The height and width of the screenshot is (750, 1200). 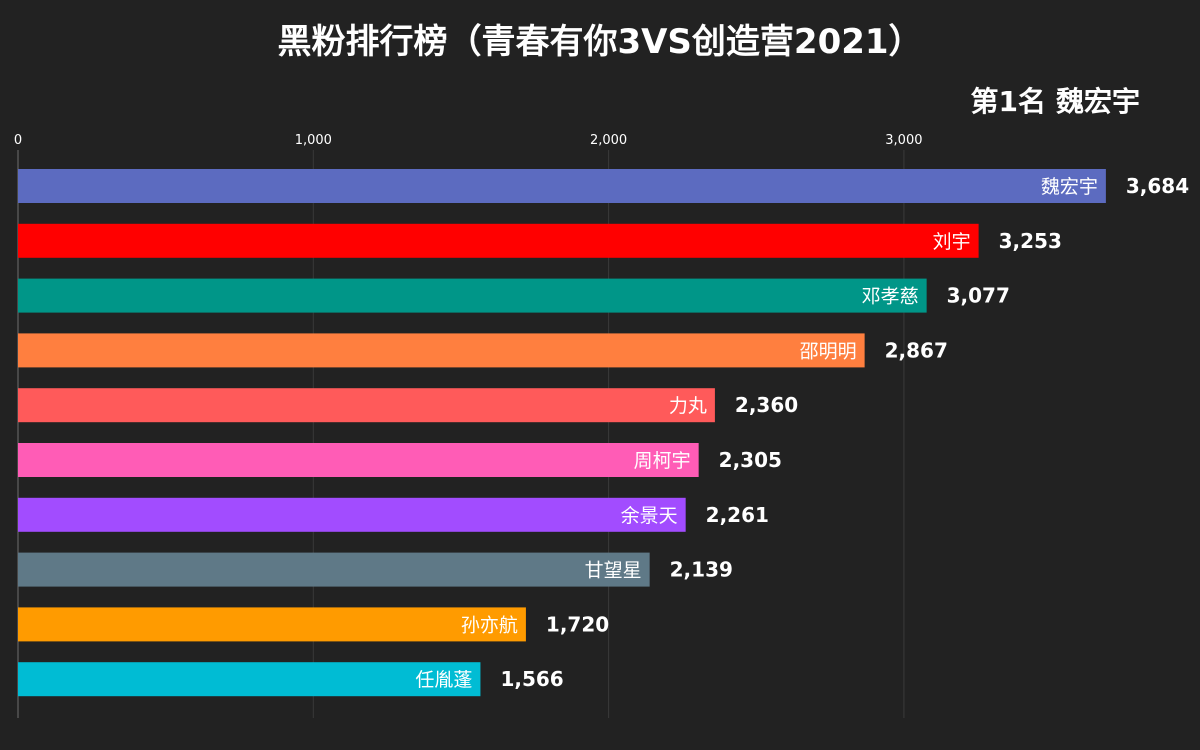 I want to click on bar-value-label-1: 3,684, so click(x=1157, y=186).